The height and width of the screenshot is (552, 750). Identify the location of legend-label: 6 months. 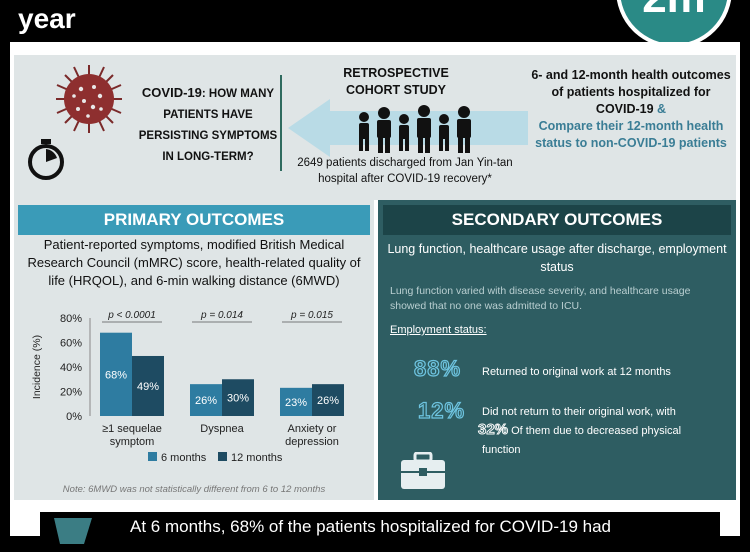
(184, 458).